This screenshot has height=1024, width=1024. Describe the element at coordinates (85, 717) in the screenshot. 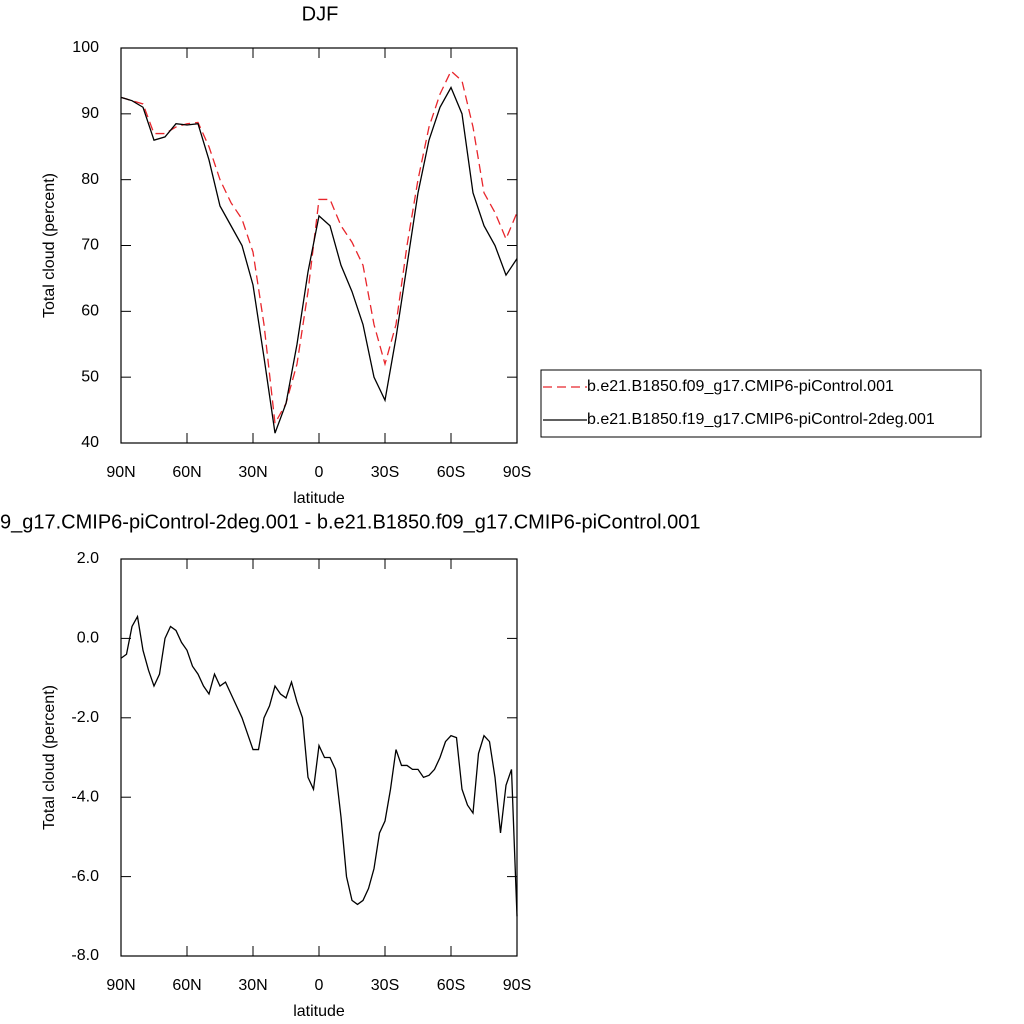

I see `y-tick-label: -2.0` at that location.